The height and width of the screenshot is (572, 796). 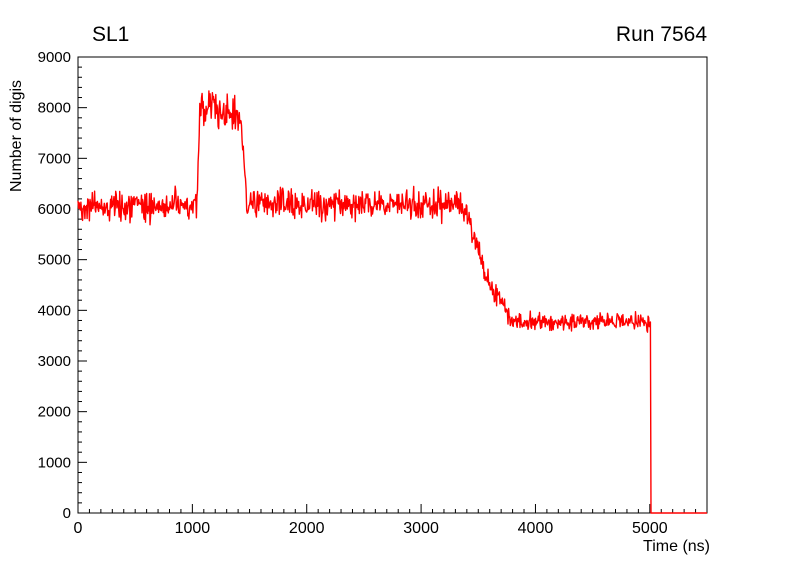 I want to click on y-tick-label: 8000, so click(x=54, y=108).